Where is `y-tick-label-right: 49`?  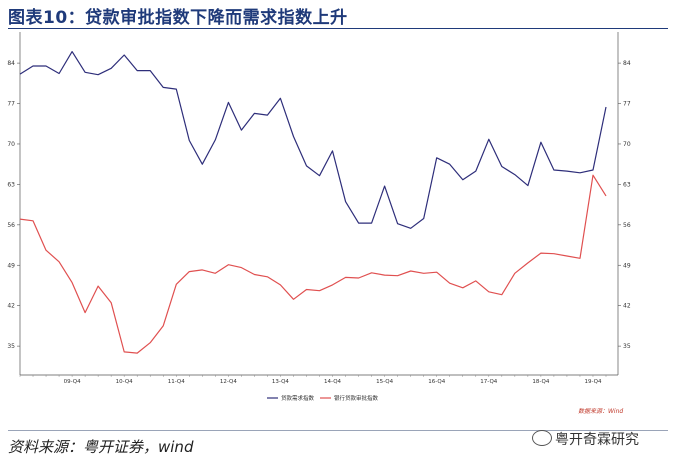
y-tick-label-right: 49 is located at coordinates (627, 265).